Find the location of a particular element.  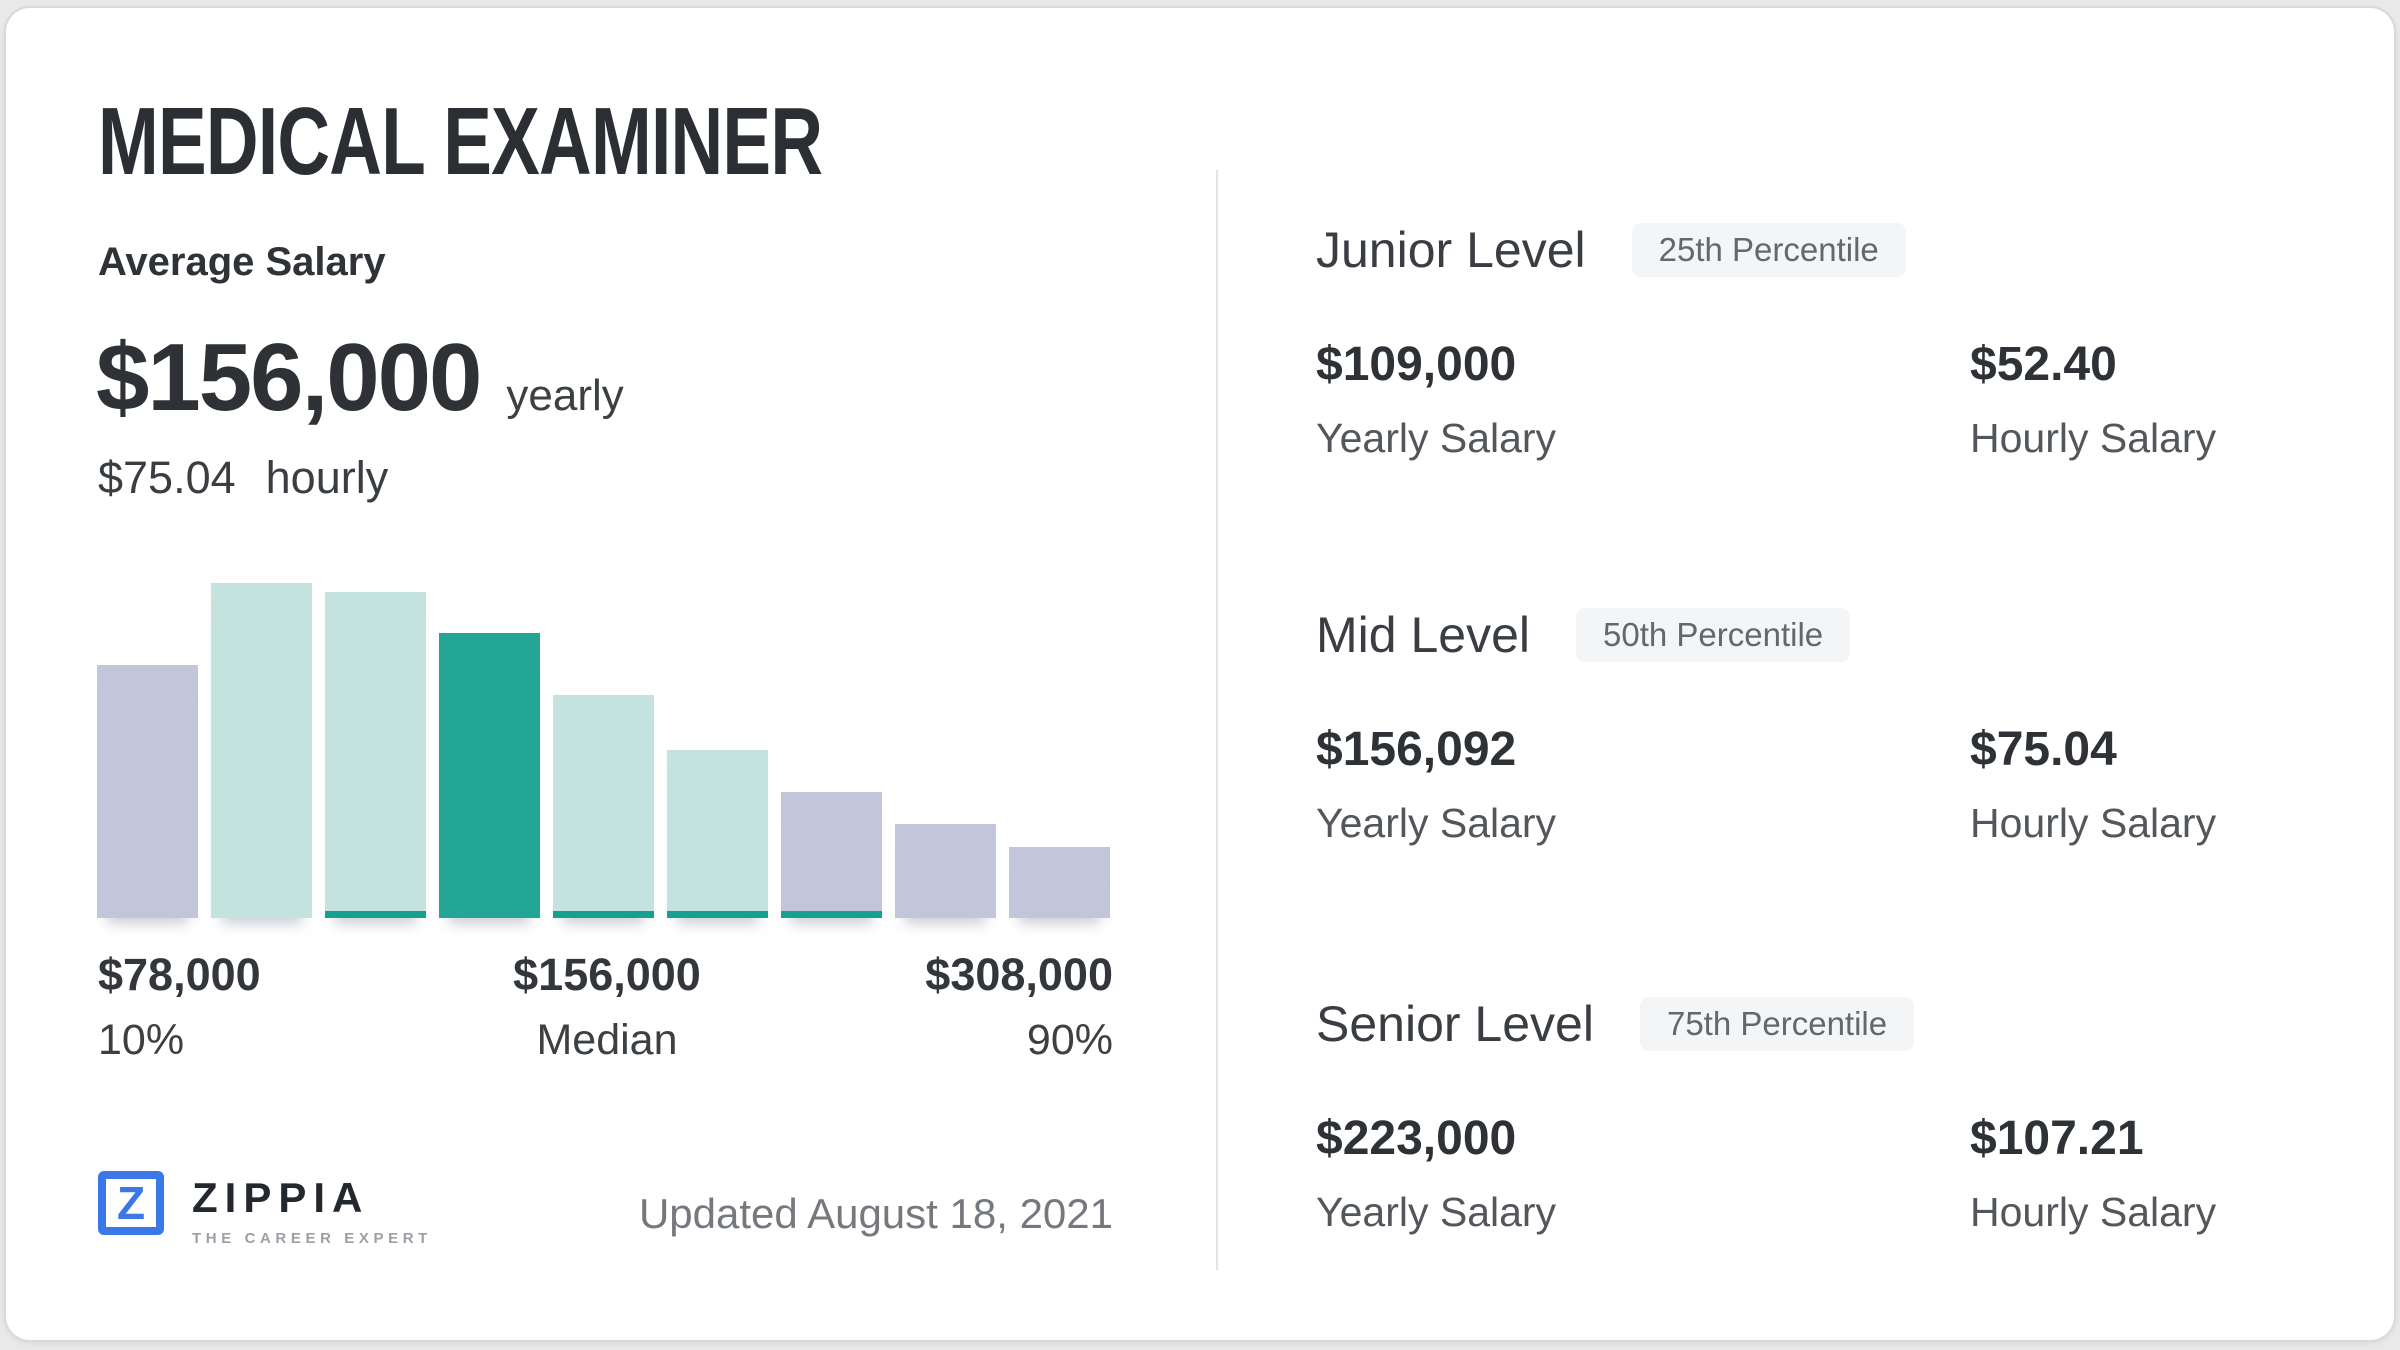

level-heading-row: Senior Level 75th Percentile is located at coordinates (1816, 1024).